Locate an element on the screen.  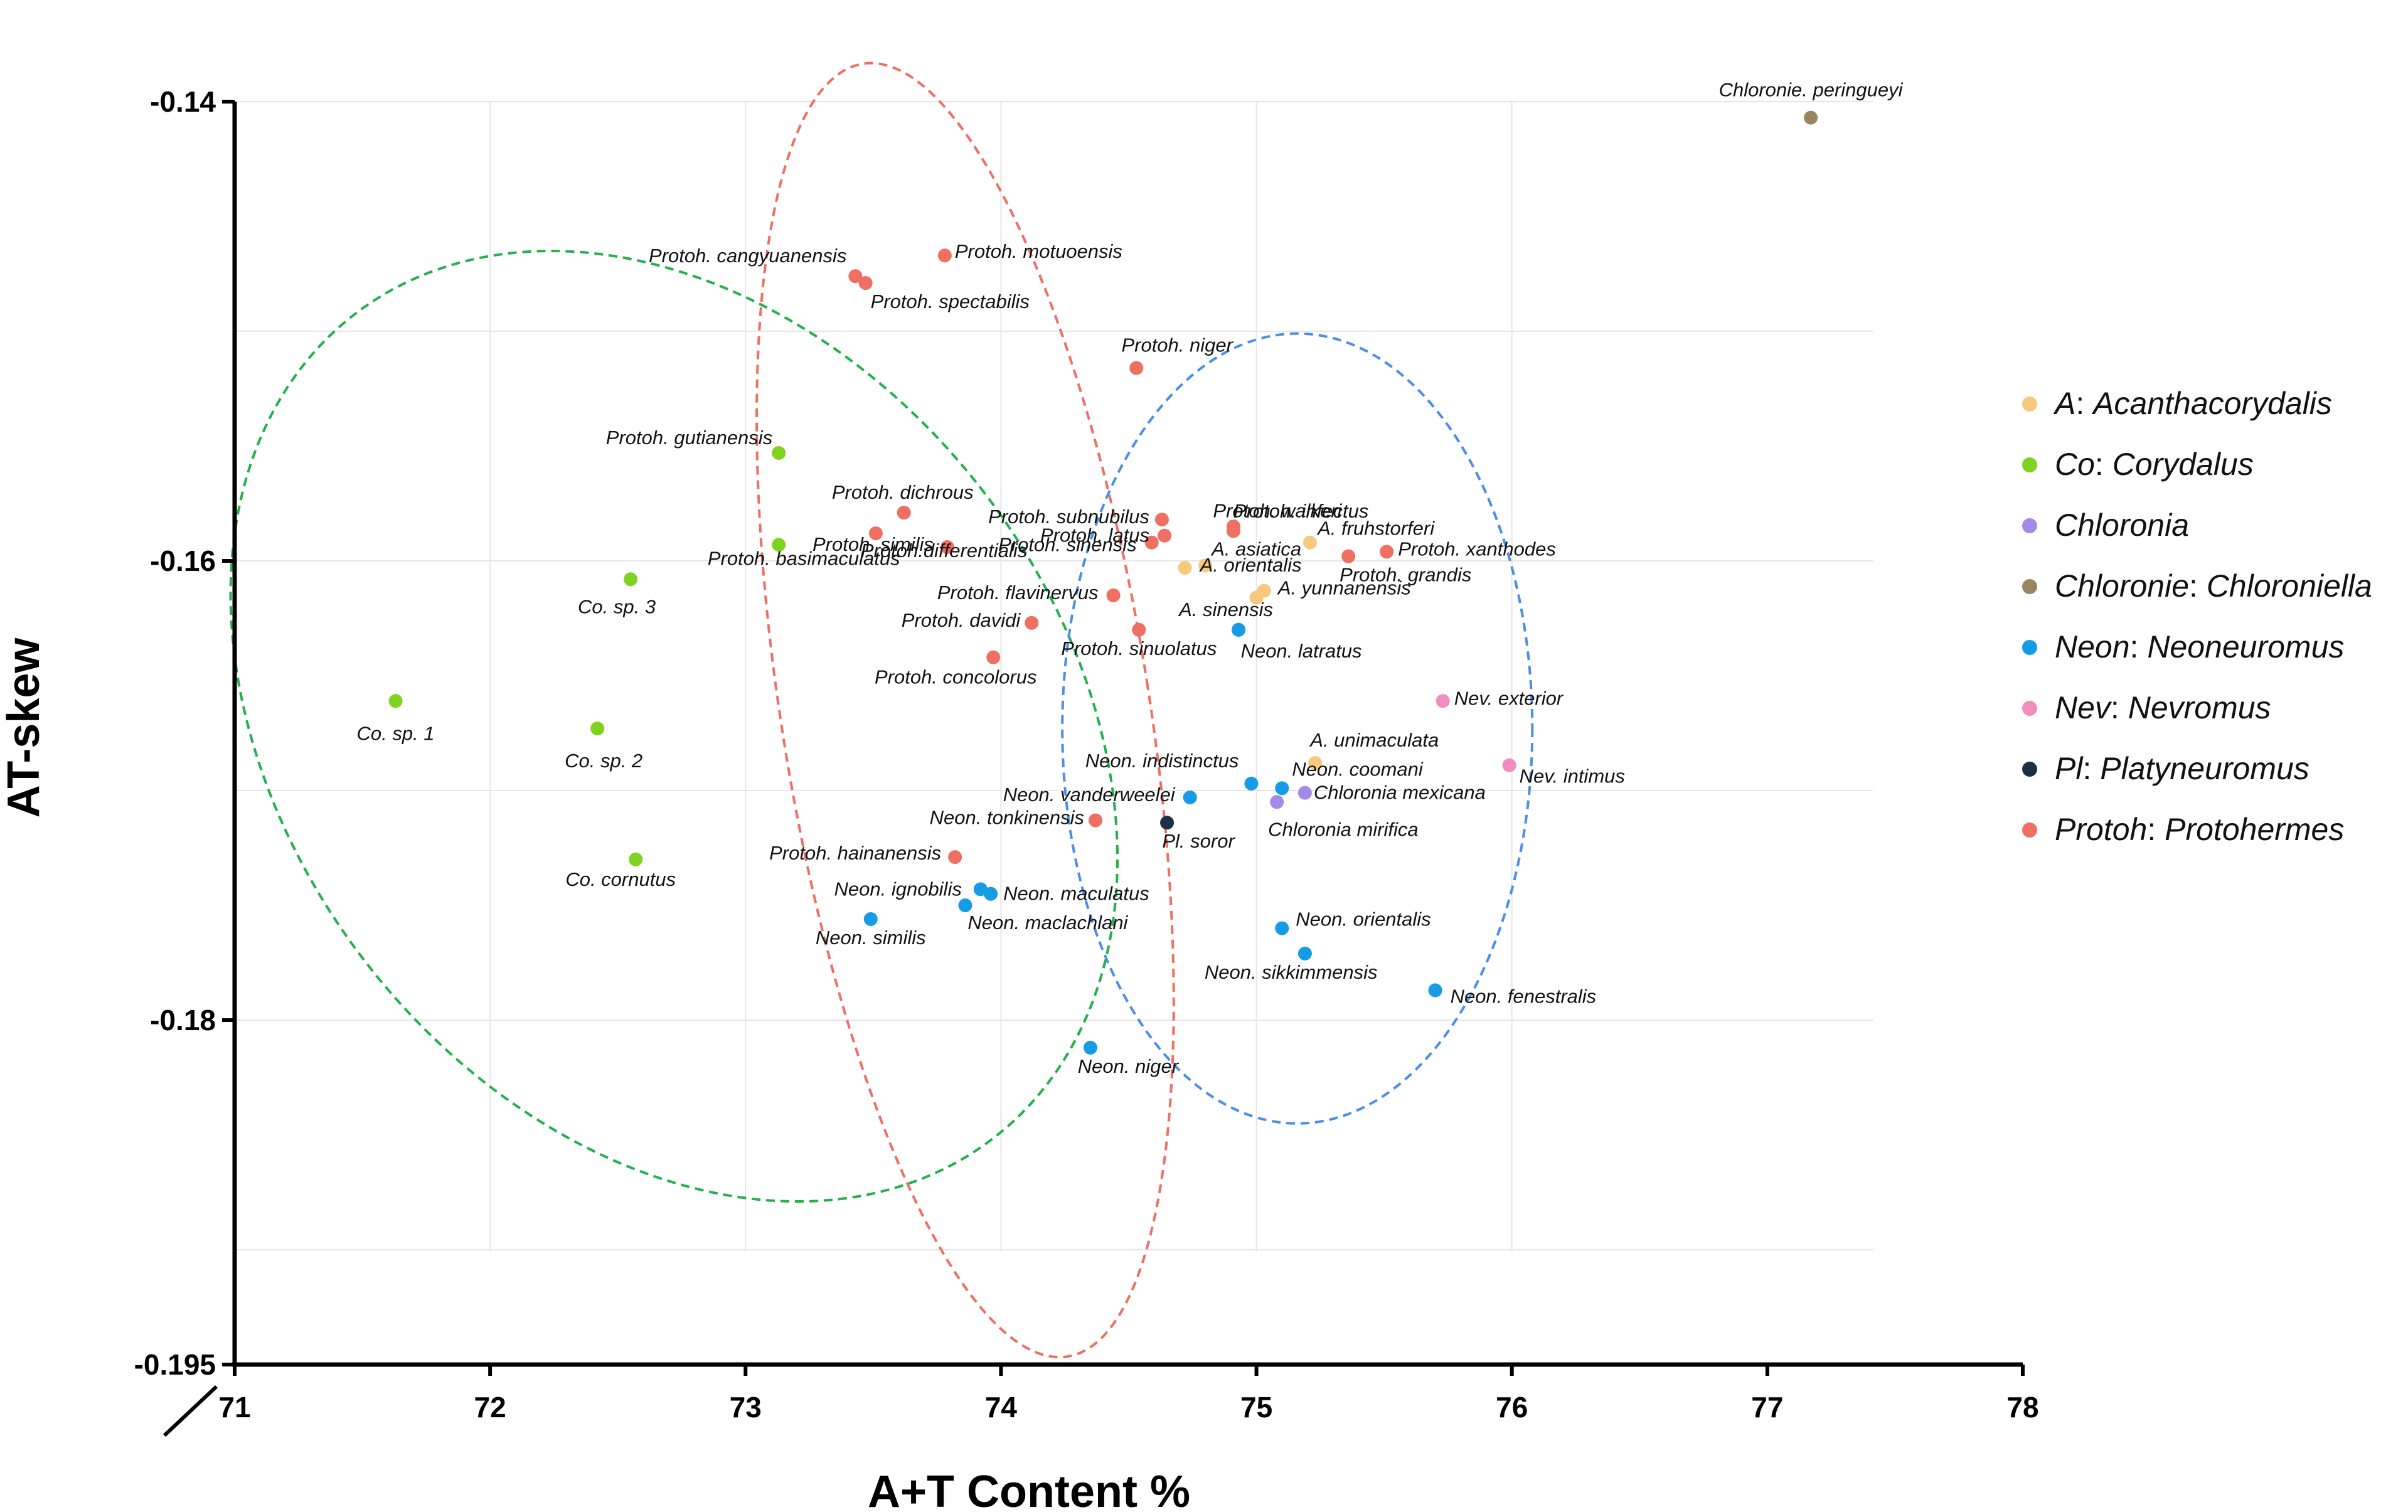
point-label: Protoh.differentialis is located at coordinates (944, 551).